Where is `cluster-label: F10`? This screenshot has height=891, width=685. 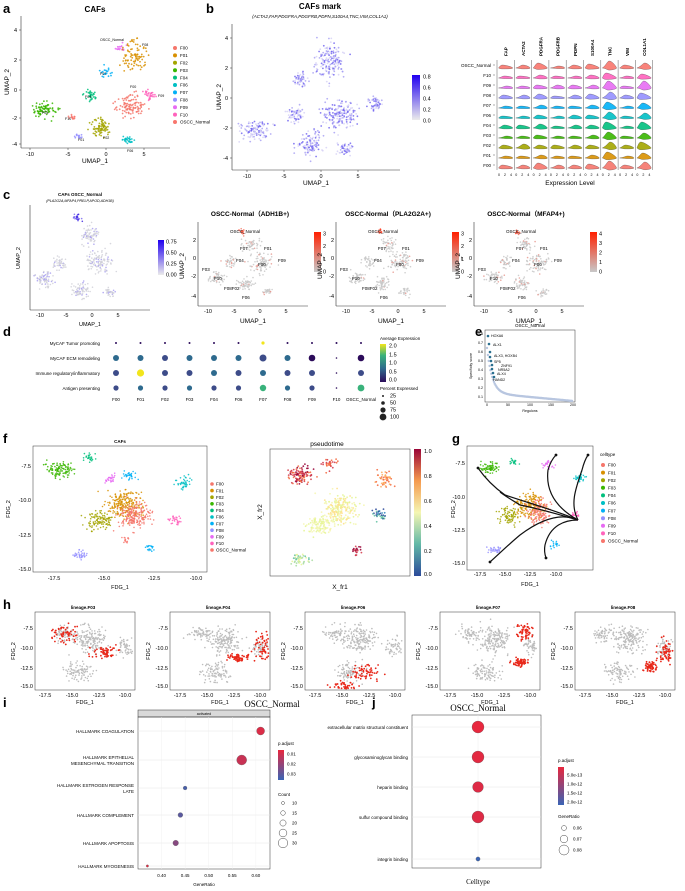 cluster-label: F10 is located at coordinates (356, 278).